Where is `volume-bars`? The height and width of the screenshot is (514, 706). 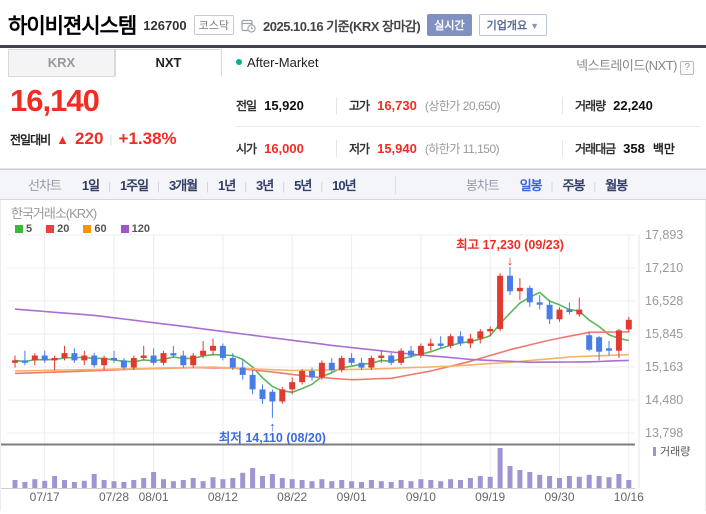
volume-bars is located at coordinates (322, 468).